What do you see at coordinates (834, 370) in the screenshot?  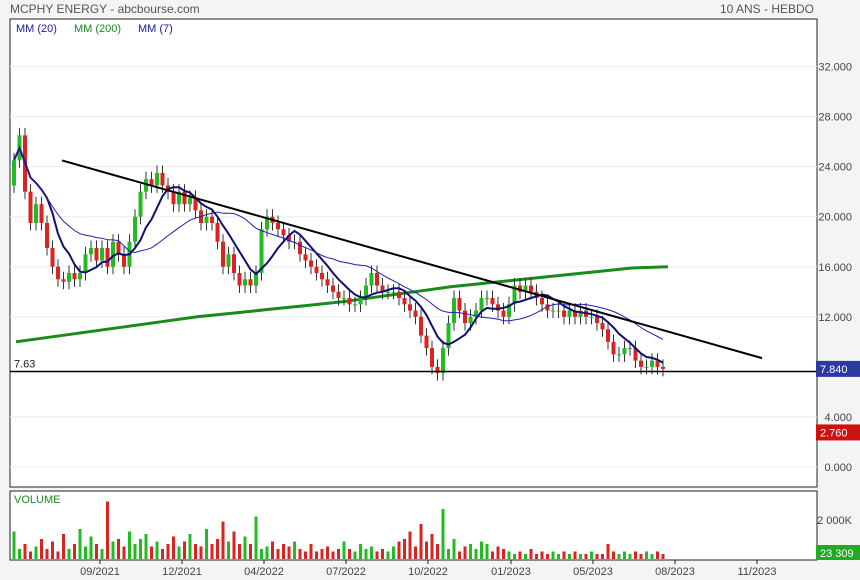 I see `last-price-label: 7.840` at bounding box center [834, 370].